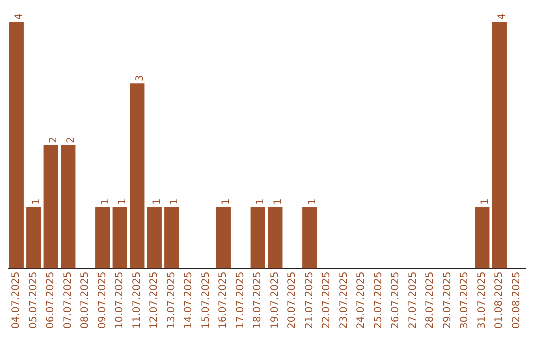 The height and width of the screenshot is (340, 540). What do you see at coordinates (206, 301) in the screenshot?
I see `x-tick-label: 15.07.2025` at bounding box center [206, 301].